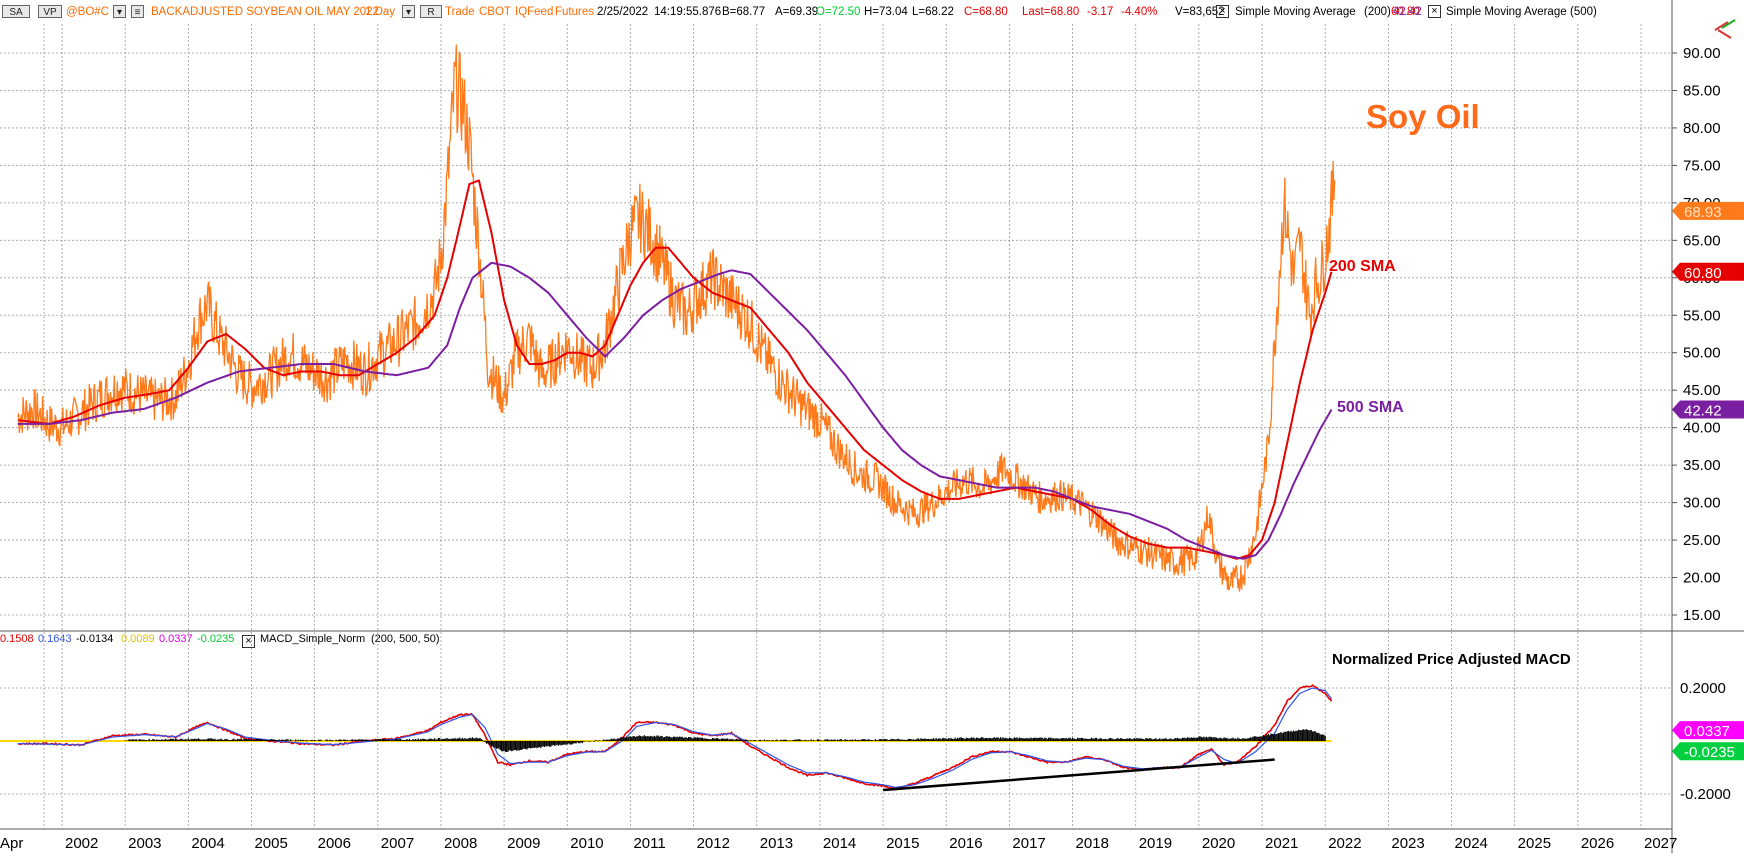 The width and height of the screenshot is (1744, 853). Describe the element at coordinates (265, 12) in the screenshot. I see `symbol-description: BACKADJUSTED SOYBEAN OIL MAY 2022` at that location.